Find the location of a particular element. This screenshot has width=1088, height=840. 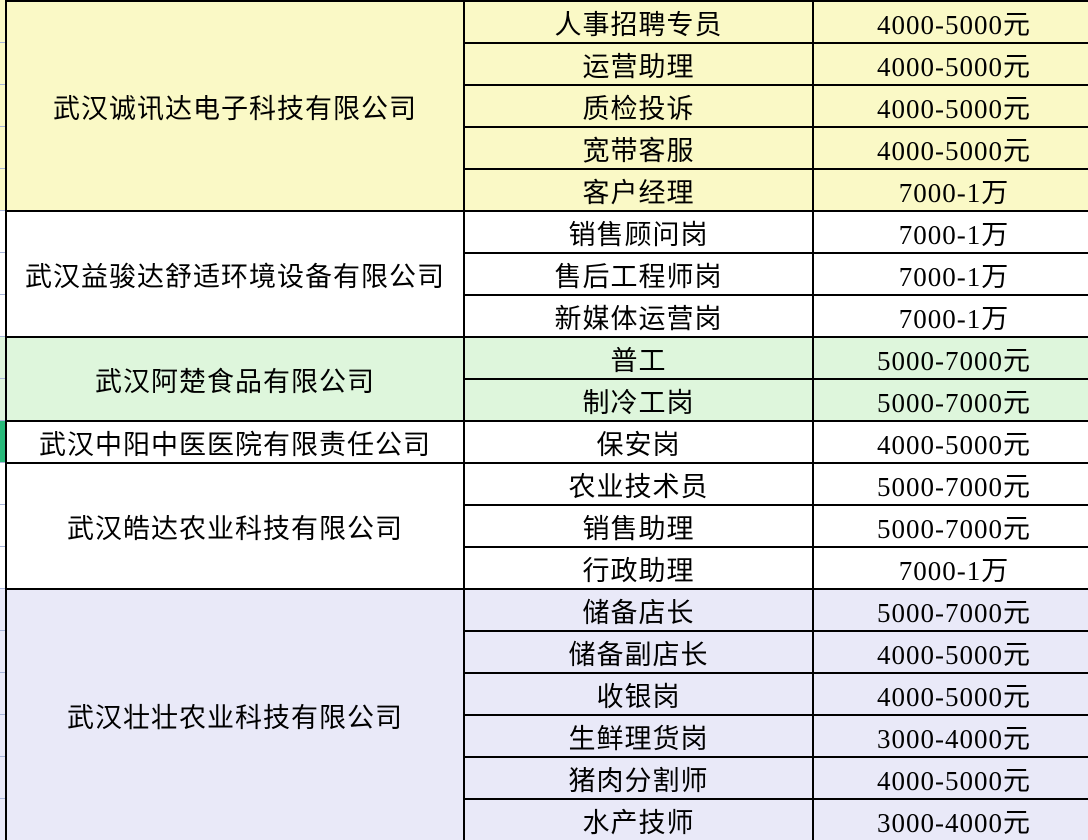

position-title-cell: 人事招聘专员 is located at coordinates (638, 22).